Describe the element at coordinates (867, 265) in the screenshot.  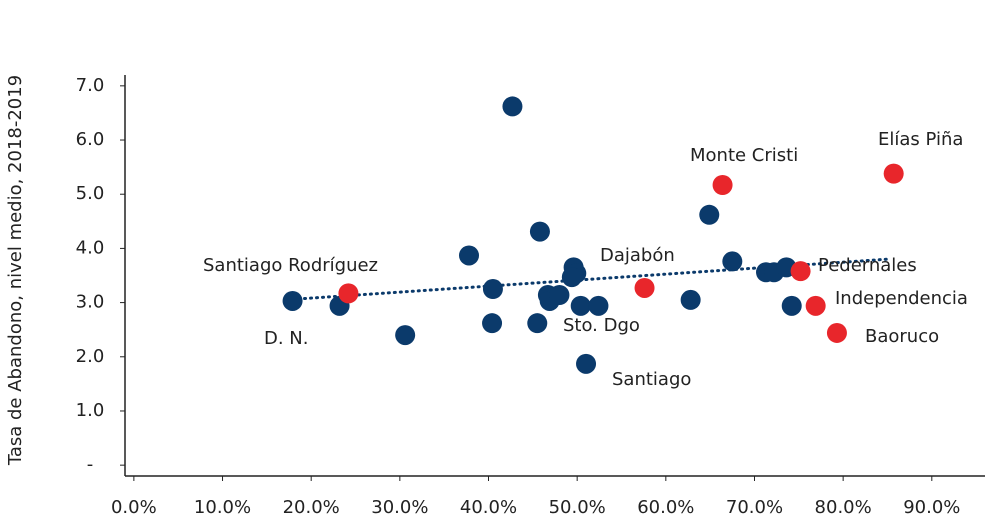
I see `annotation: Pedernales` at that location.